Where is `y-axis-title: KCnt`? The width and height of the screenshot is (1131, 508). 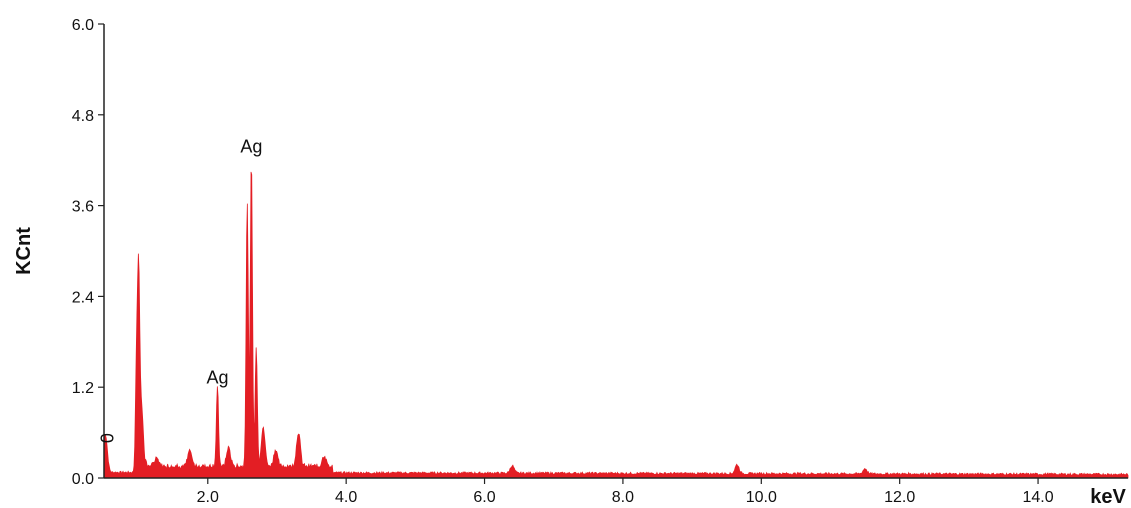 y-axis-title: KCnt is located at coordinates (24, 251).